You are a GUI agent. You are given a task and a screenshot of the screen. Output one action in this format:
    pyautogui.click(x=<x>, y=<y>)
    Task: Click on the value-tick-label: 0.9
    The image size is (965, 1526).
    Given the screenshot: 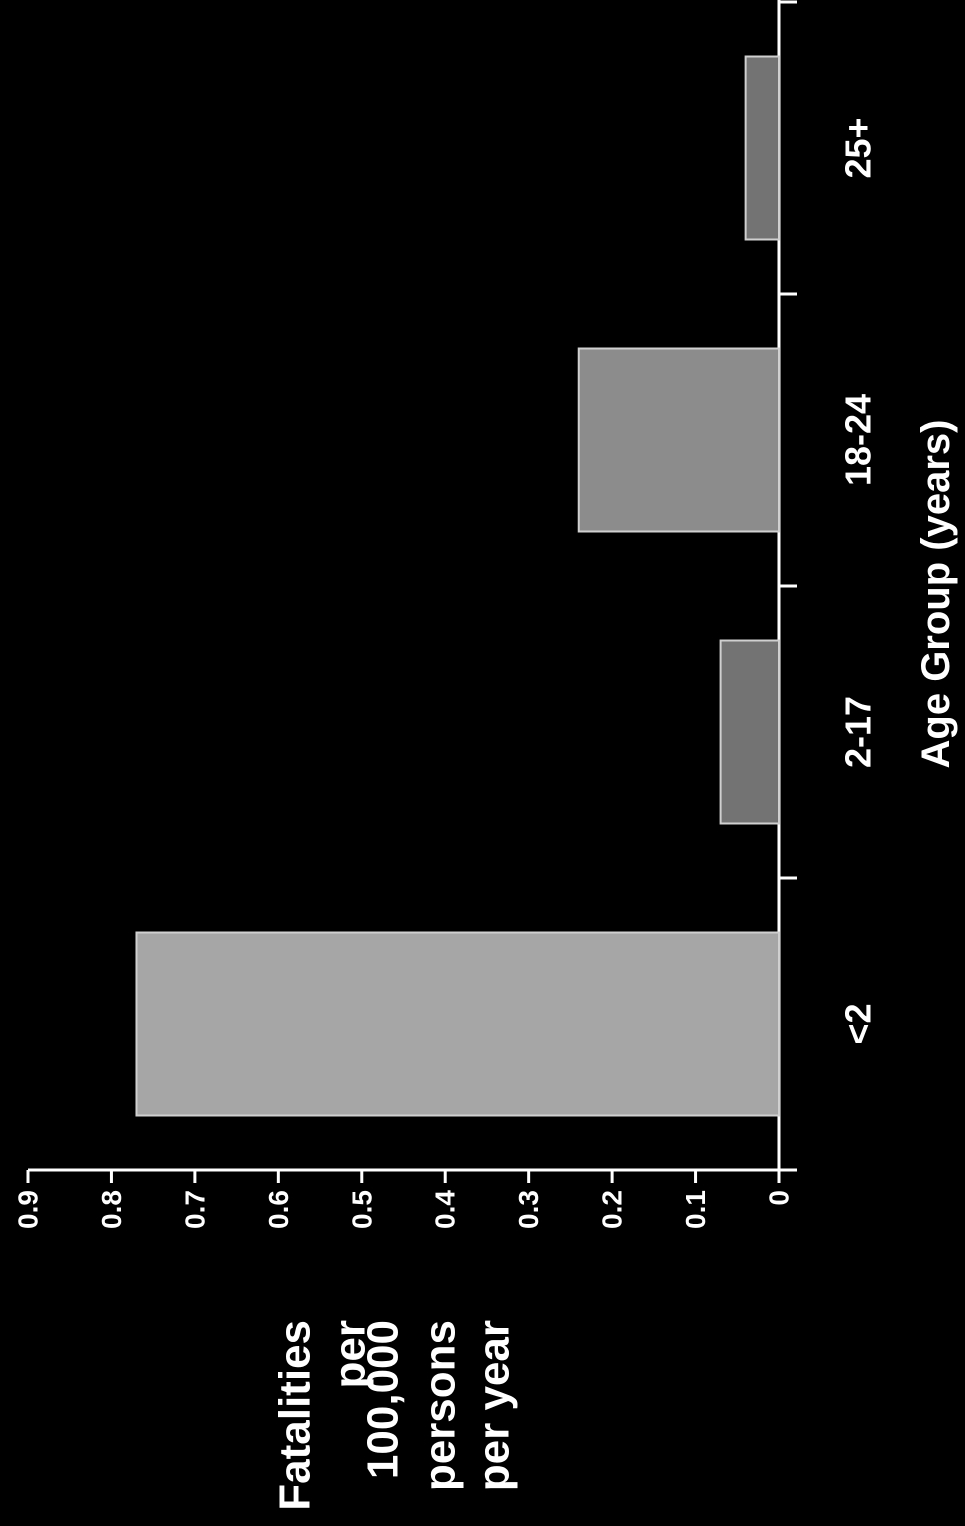 What is the action you would take?
    pyautogui.click(x=28, y=1209)
    